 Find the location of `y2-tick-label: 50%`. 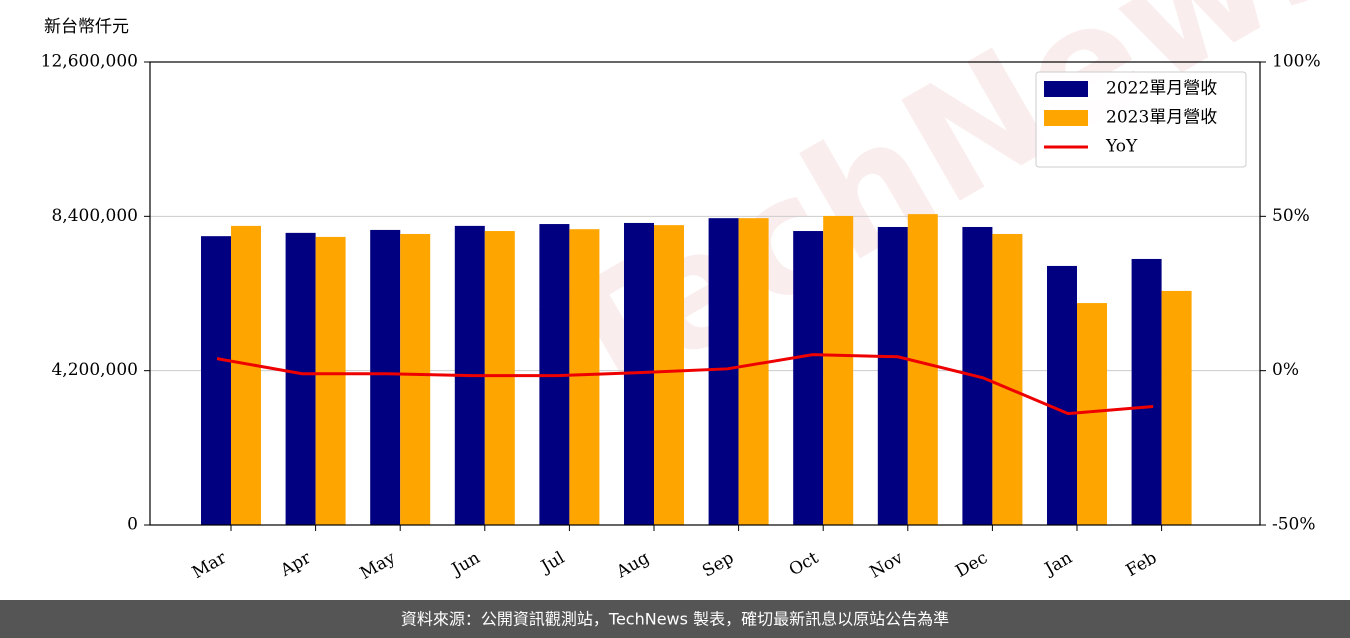

y2-tick-label: 50% is located at coordinates (1291, 216).